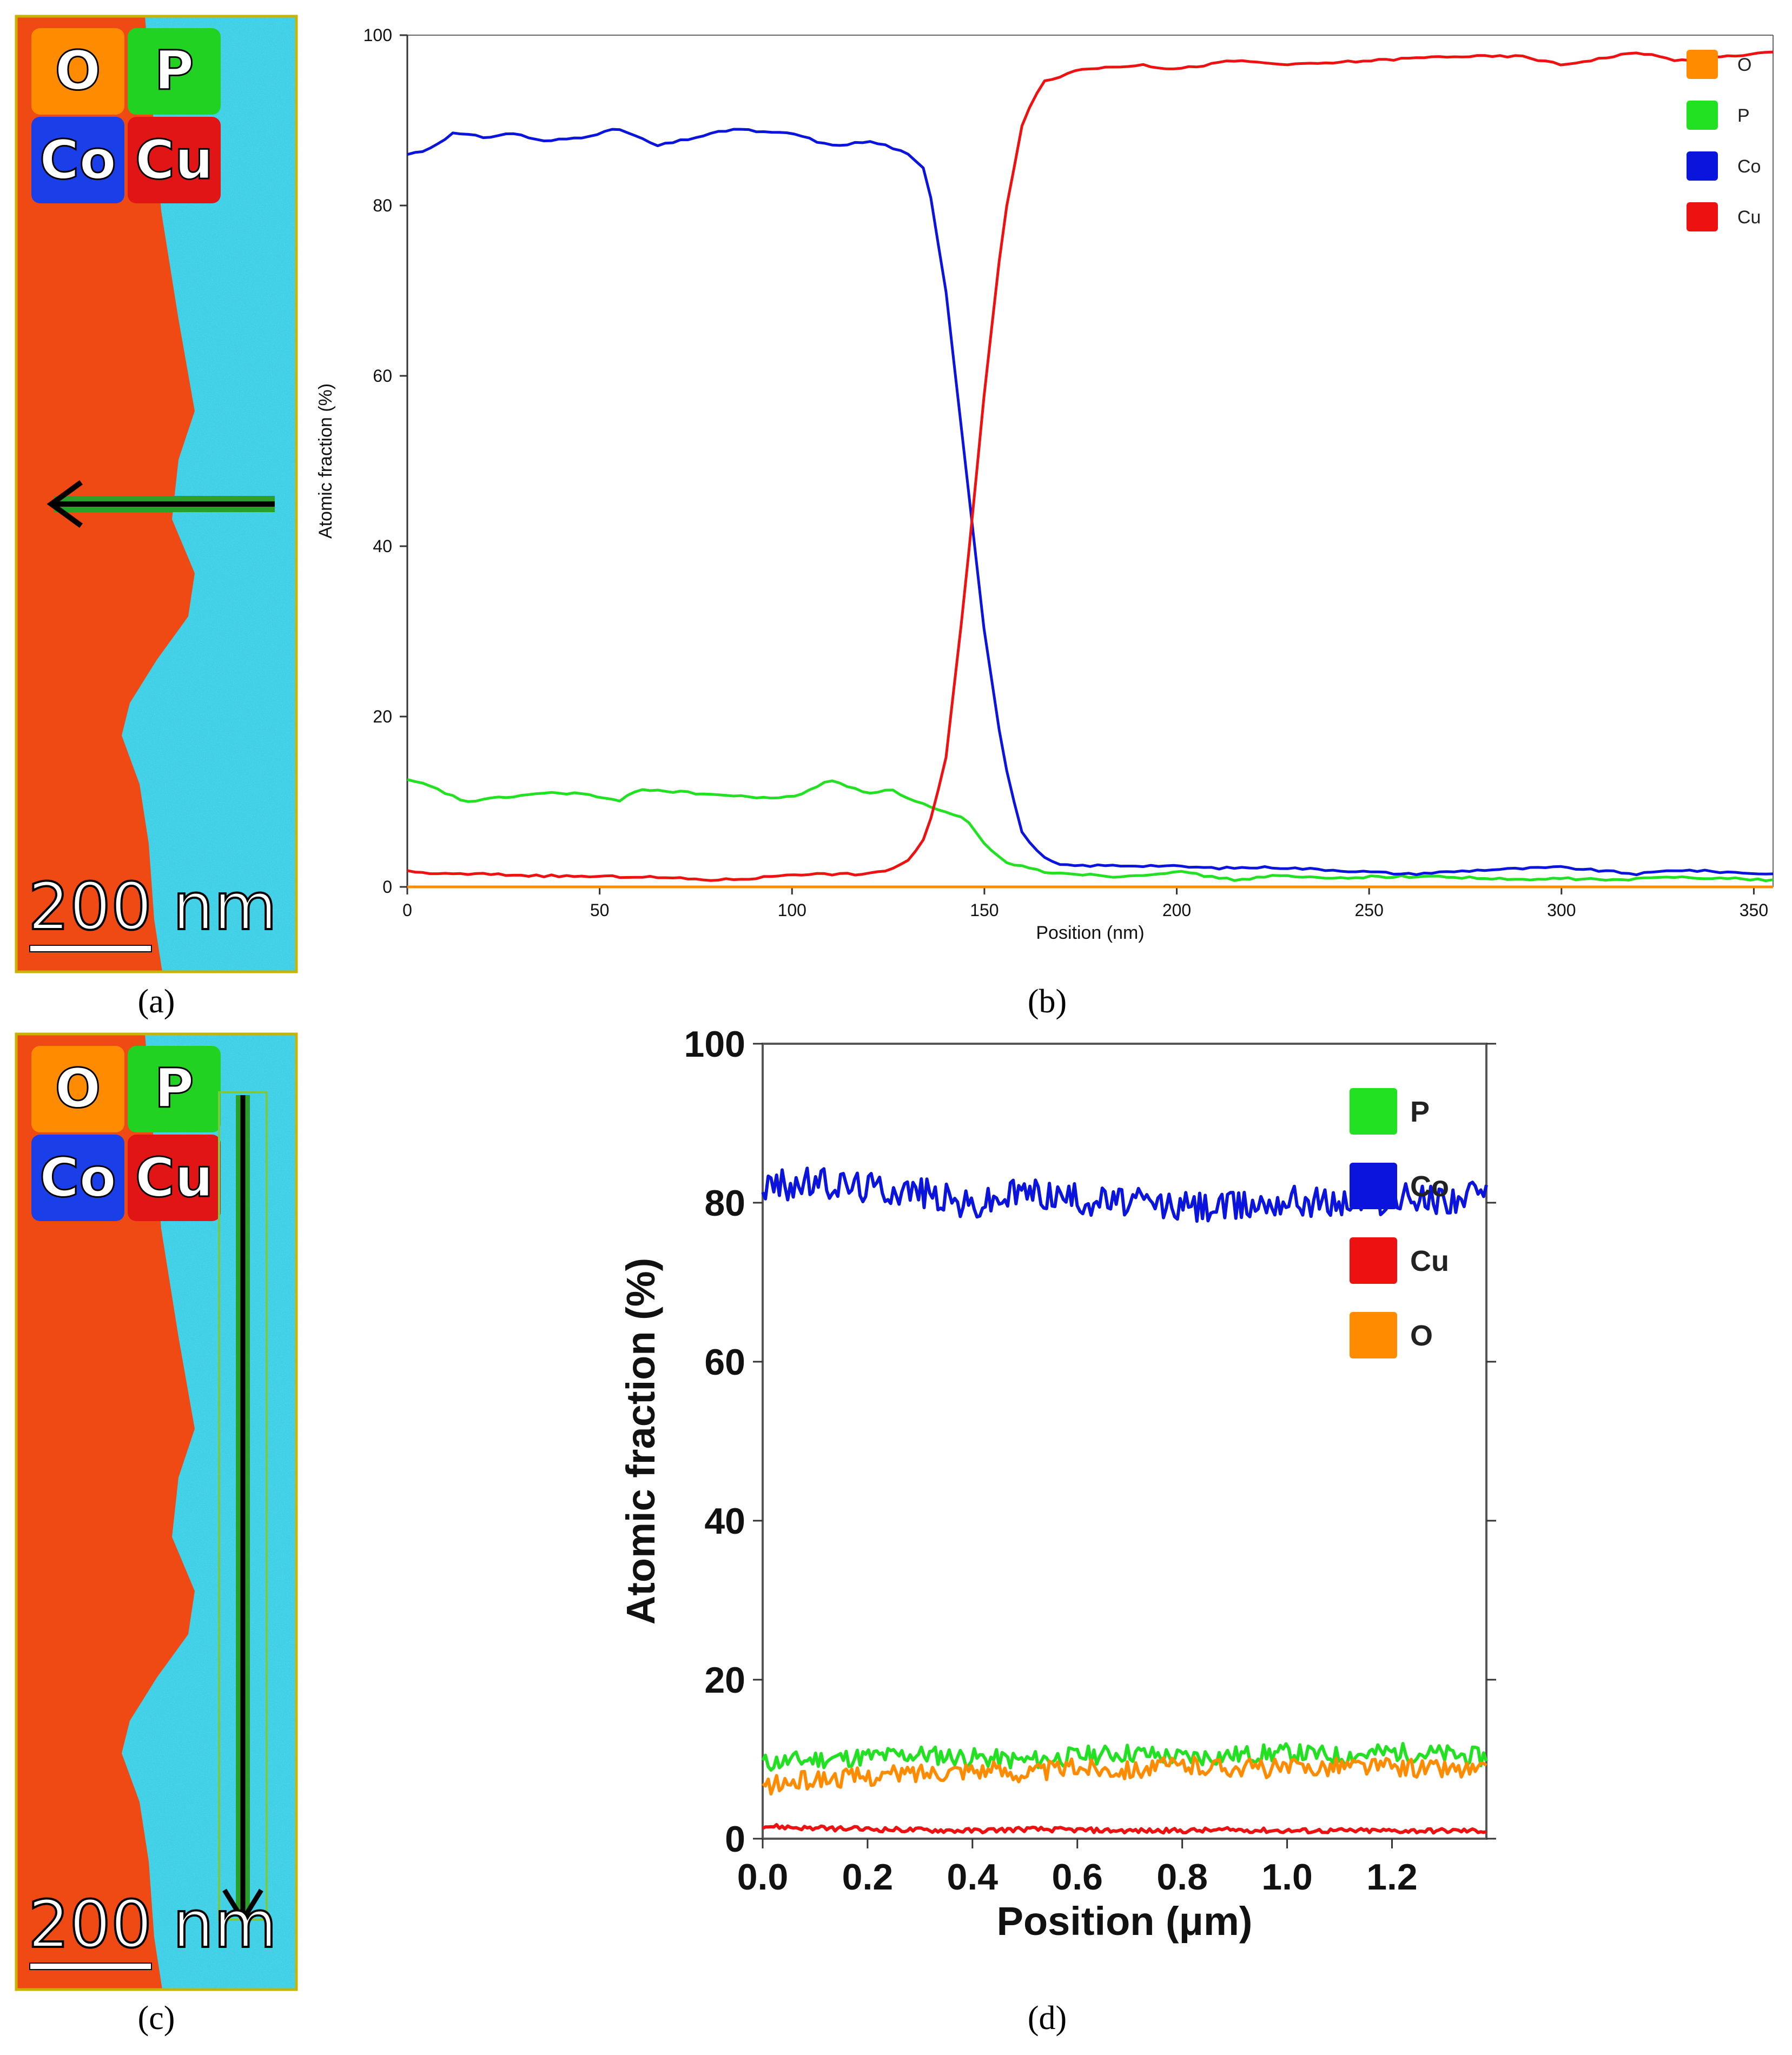 This screenshot has width=1792, height=2055. What do you see at coordinates (1368, 910) in the screenshot?
I see `x-tick-label: 250` at bounding box center [1368, 910].